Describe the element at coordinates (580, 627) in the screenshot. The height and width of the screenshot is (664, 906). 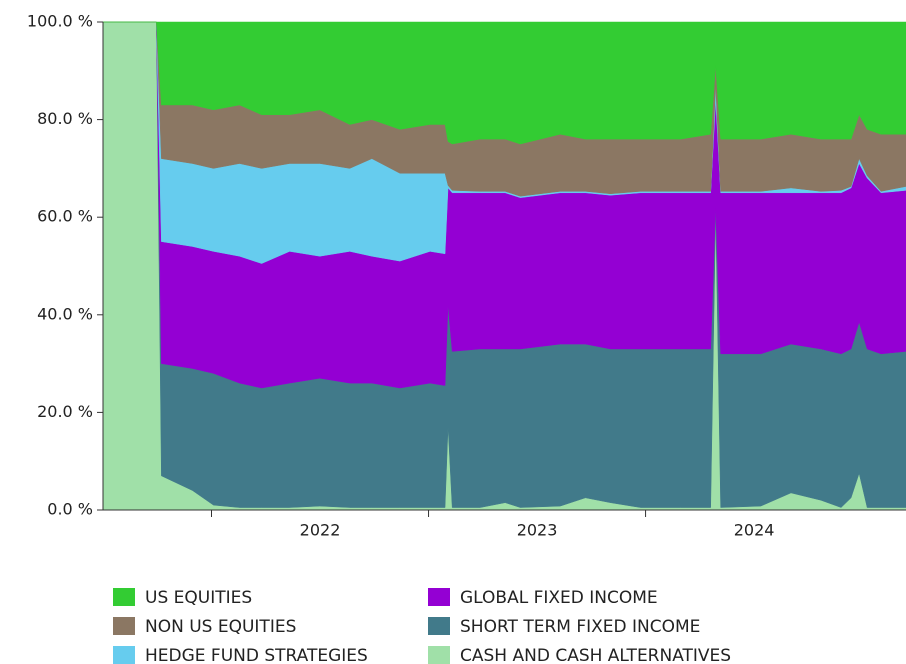
I see `legend-label: SHORT TERM FIXED INCOME` at that location.